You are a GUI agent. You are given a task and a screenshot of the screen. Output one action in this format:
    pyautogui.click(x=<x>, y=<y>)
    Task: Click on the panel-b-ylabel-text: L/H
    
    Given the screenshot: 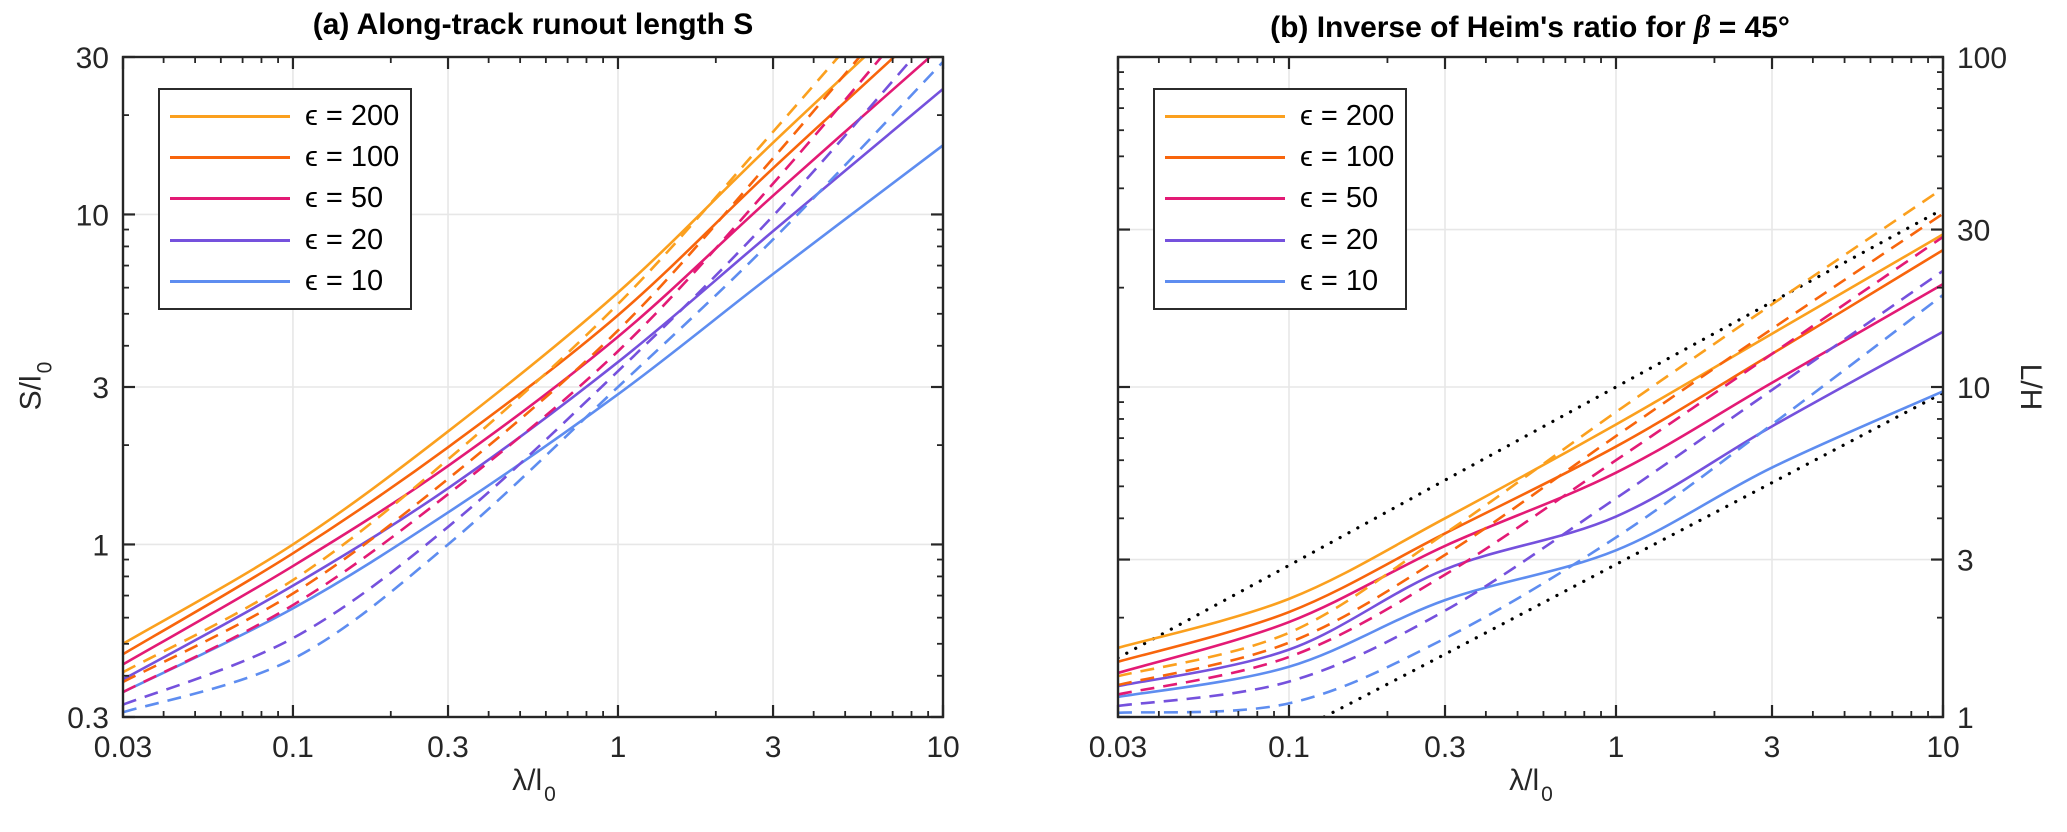 What is the action you would take?
    pyautogui.click(x=2030, y=387)
    